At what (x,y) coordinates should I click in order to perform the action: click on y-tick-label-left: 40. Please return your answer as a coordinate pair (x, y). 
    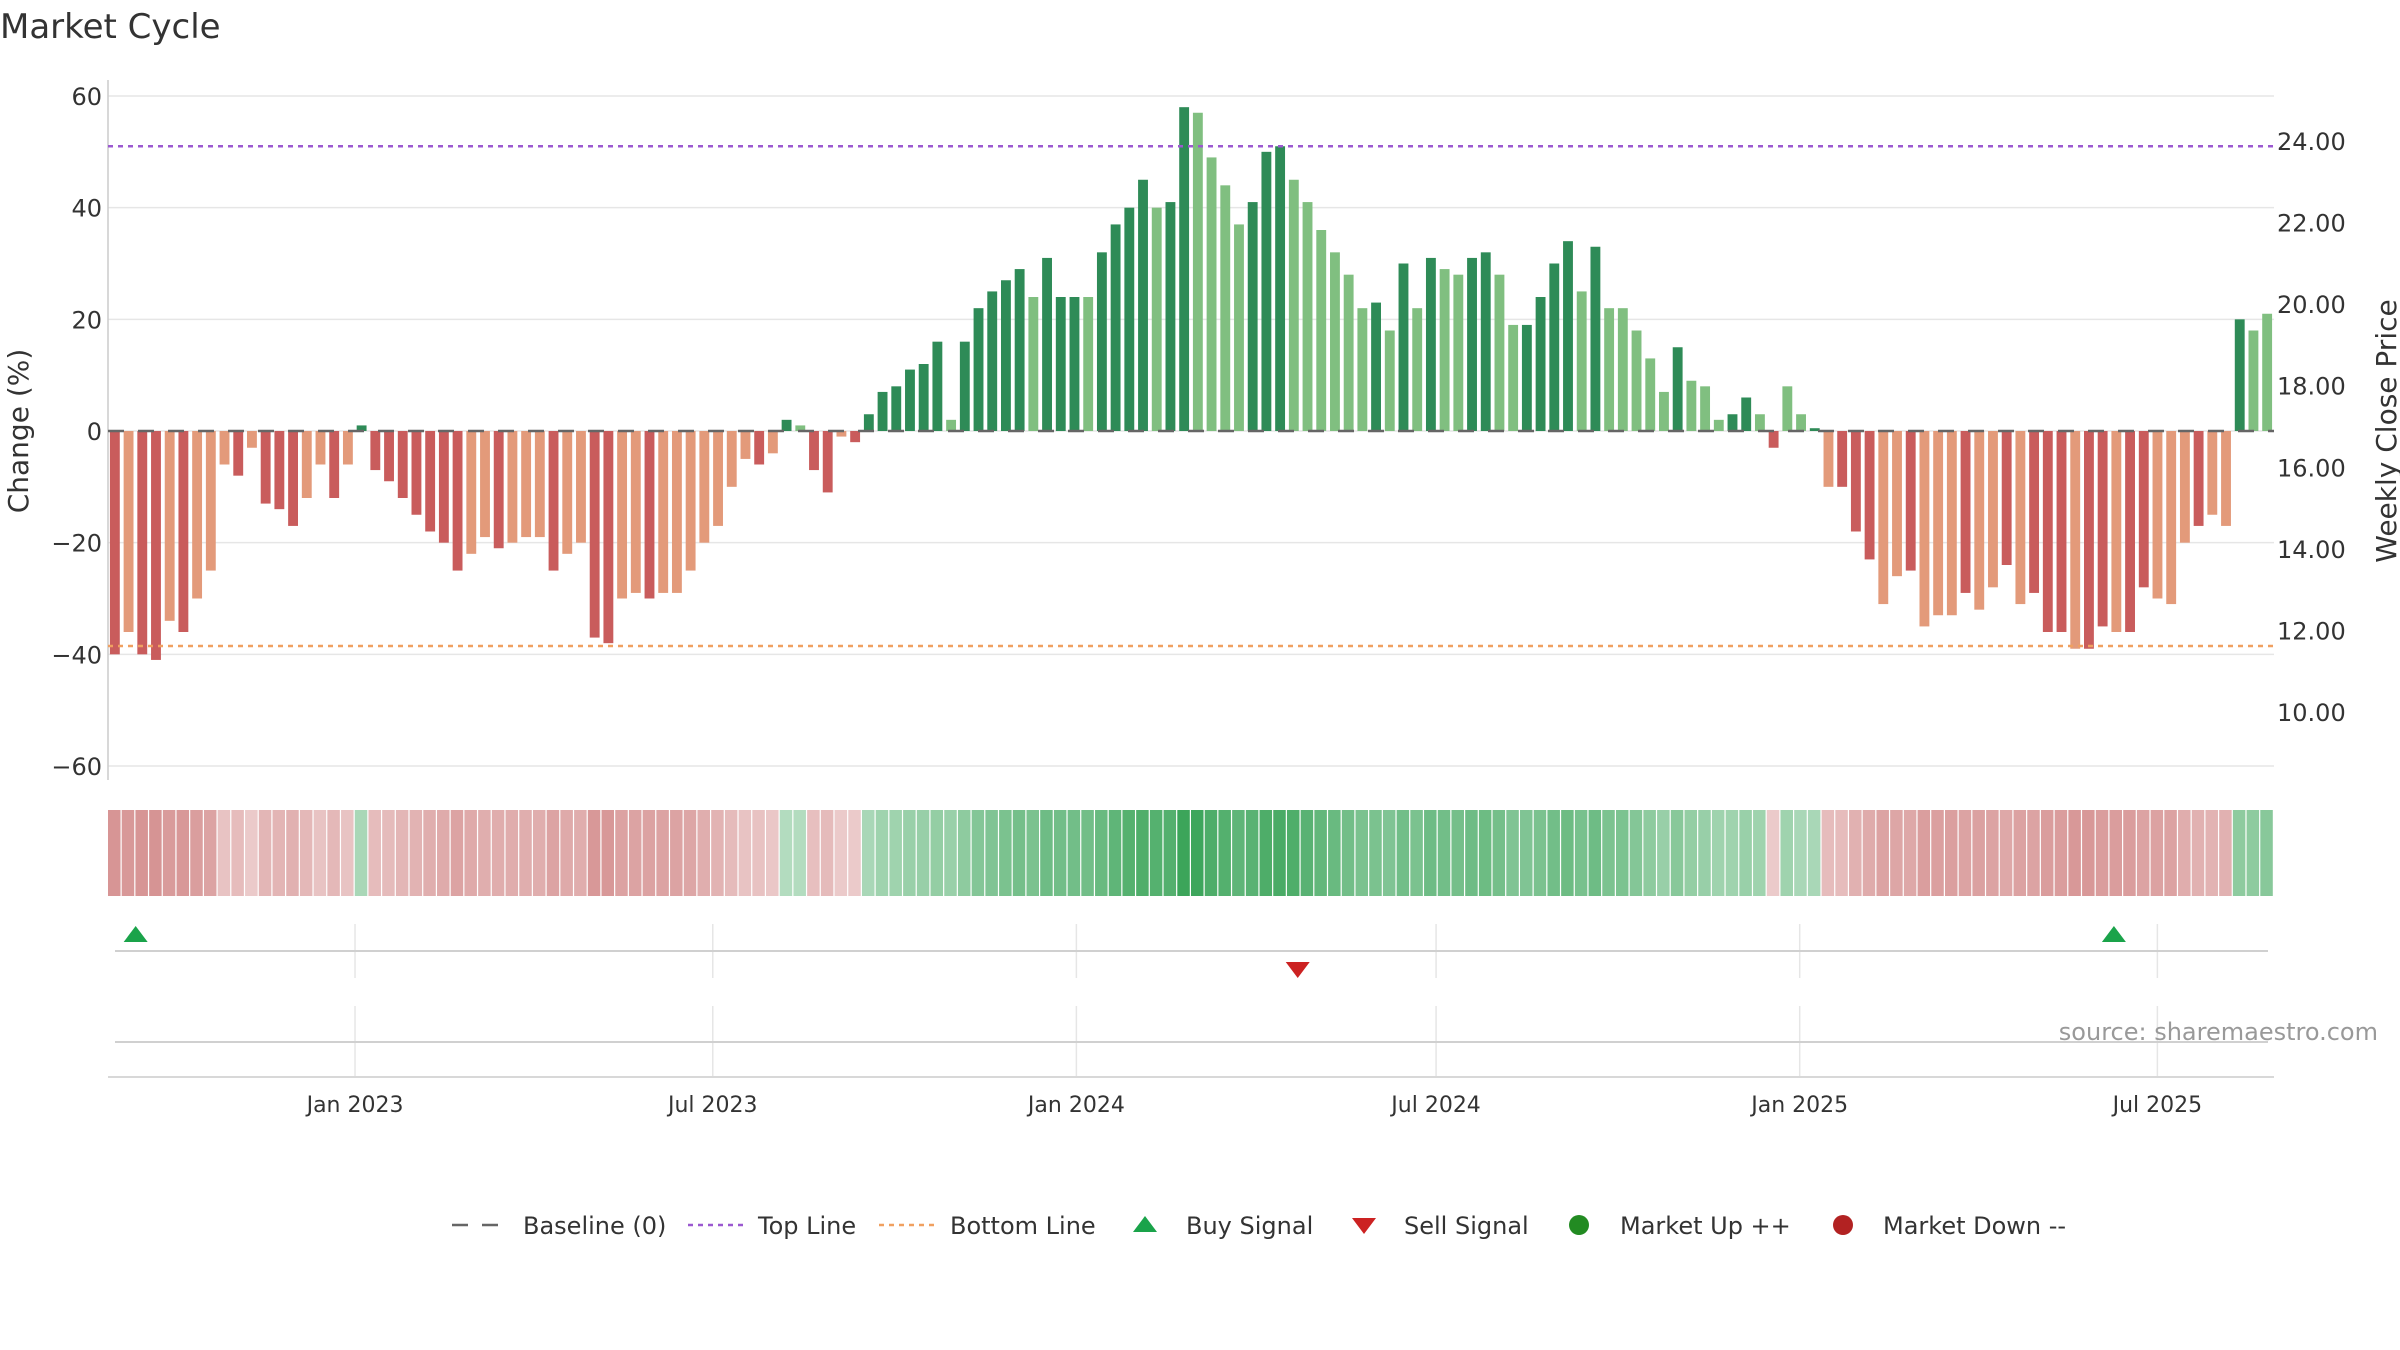
    Looking at the image, I should click on (86, 209).